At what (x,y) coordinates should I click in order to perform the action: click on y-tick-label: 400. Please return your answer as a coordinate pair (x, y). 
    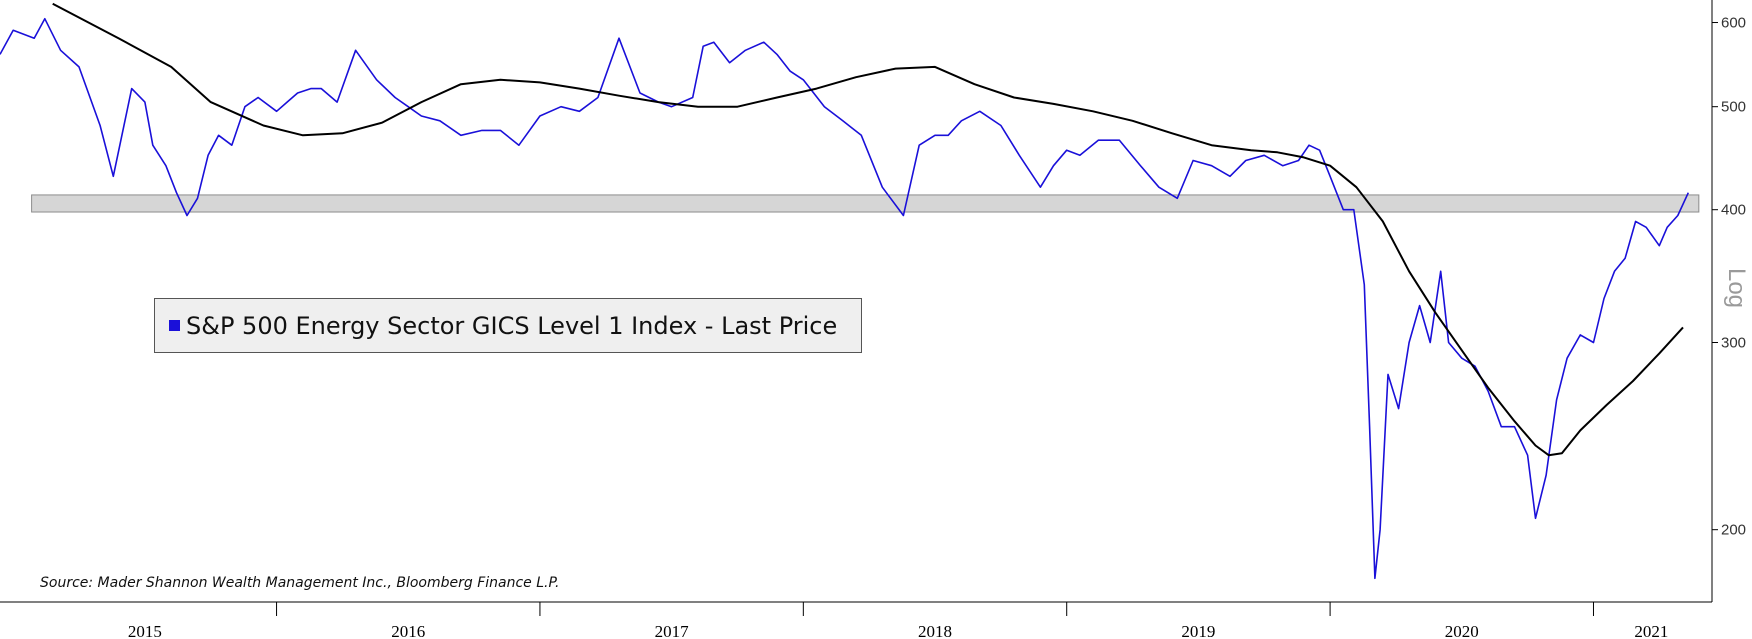
    Looking at the image, I should click on (1733, 210).